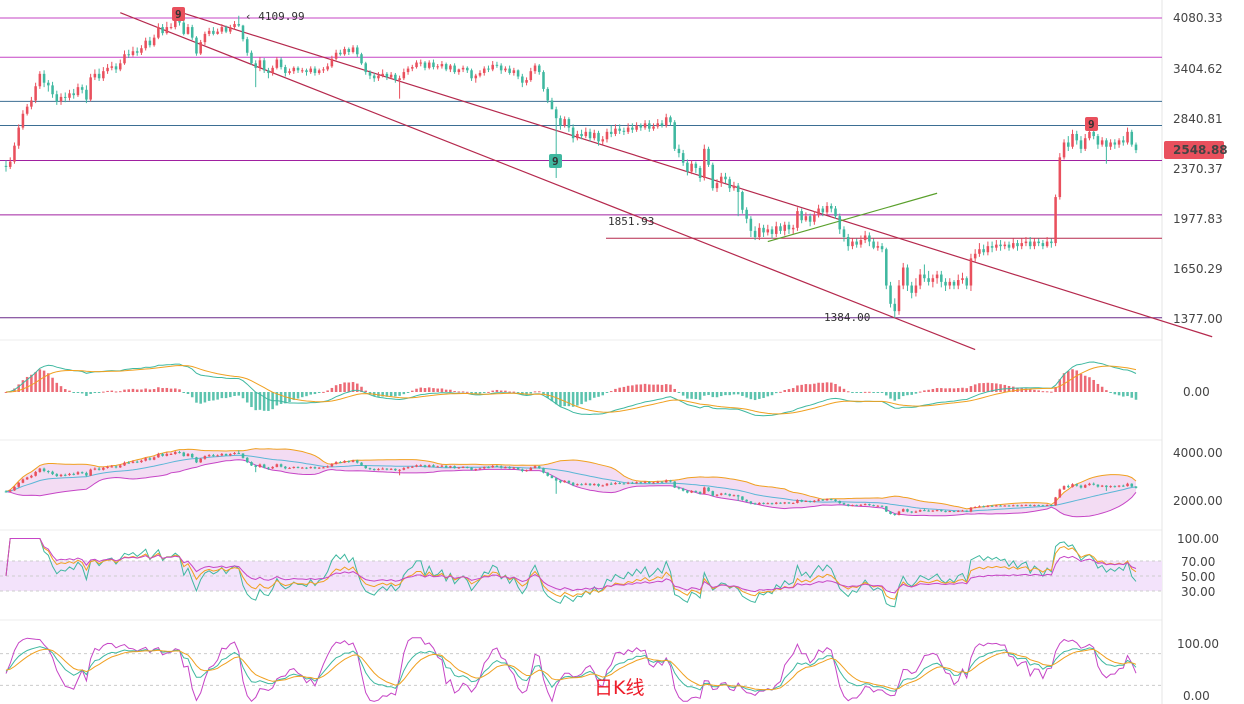 This screenshot has height=704, width=1244. I want to click on kdj-y-tick-0: 100.00, so click(1198, 644).